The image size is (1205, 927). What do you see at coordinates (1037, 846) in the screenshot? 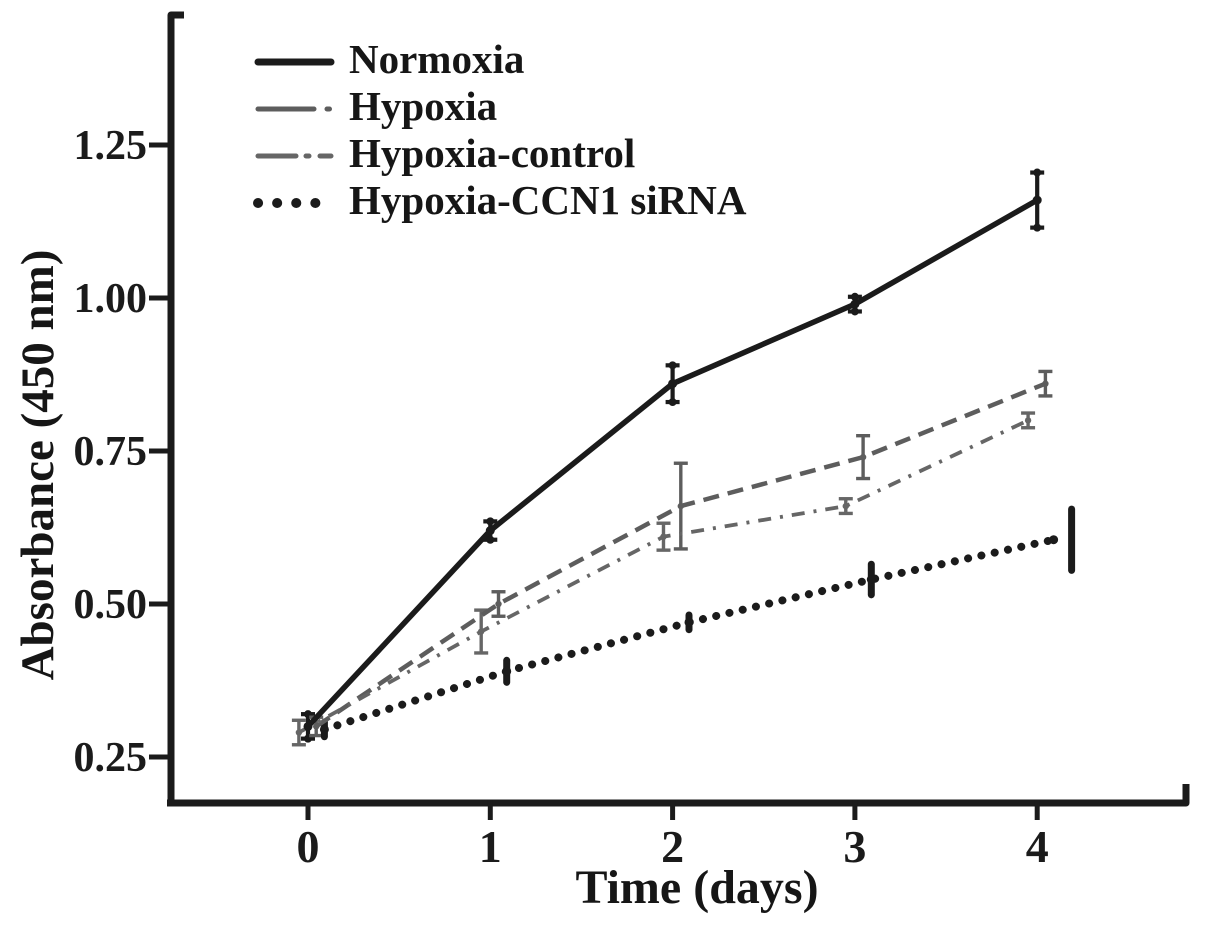
I see `x-tick-label: 4` at bounding box center [1037, 846].